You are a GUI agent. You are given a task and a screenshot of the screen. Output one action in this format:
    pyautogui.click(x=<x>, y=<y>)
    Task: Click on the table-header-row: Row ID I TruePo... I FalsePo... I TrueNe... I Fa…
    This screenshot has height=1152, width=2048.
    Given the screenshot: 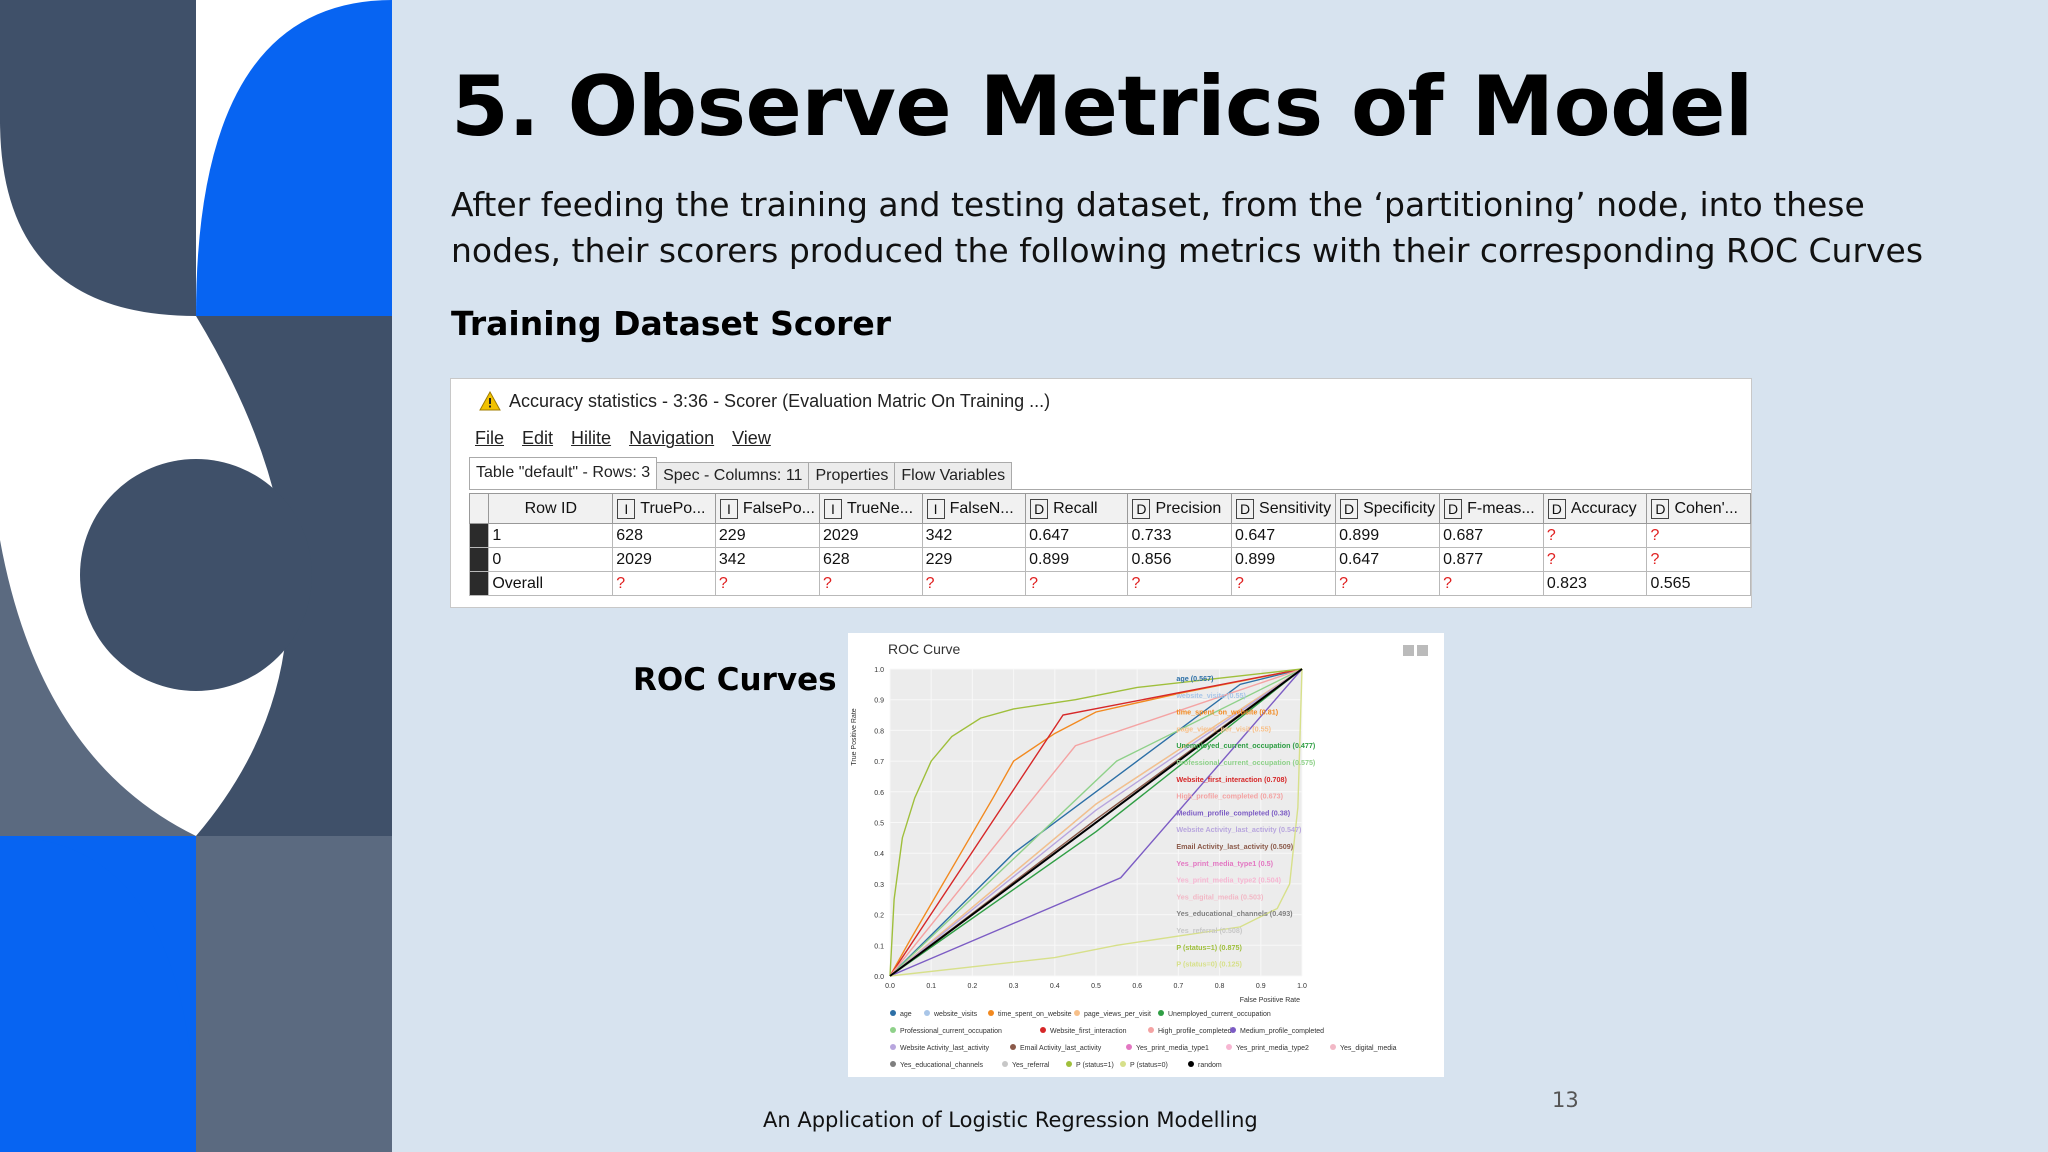 What is the action you would take?
    pyautogui.click(x=1109, y=508)
    